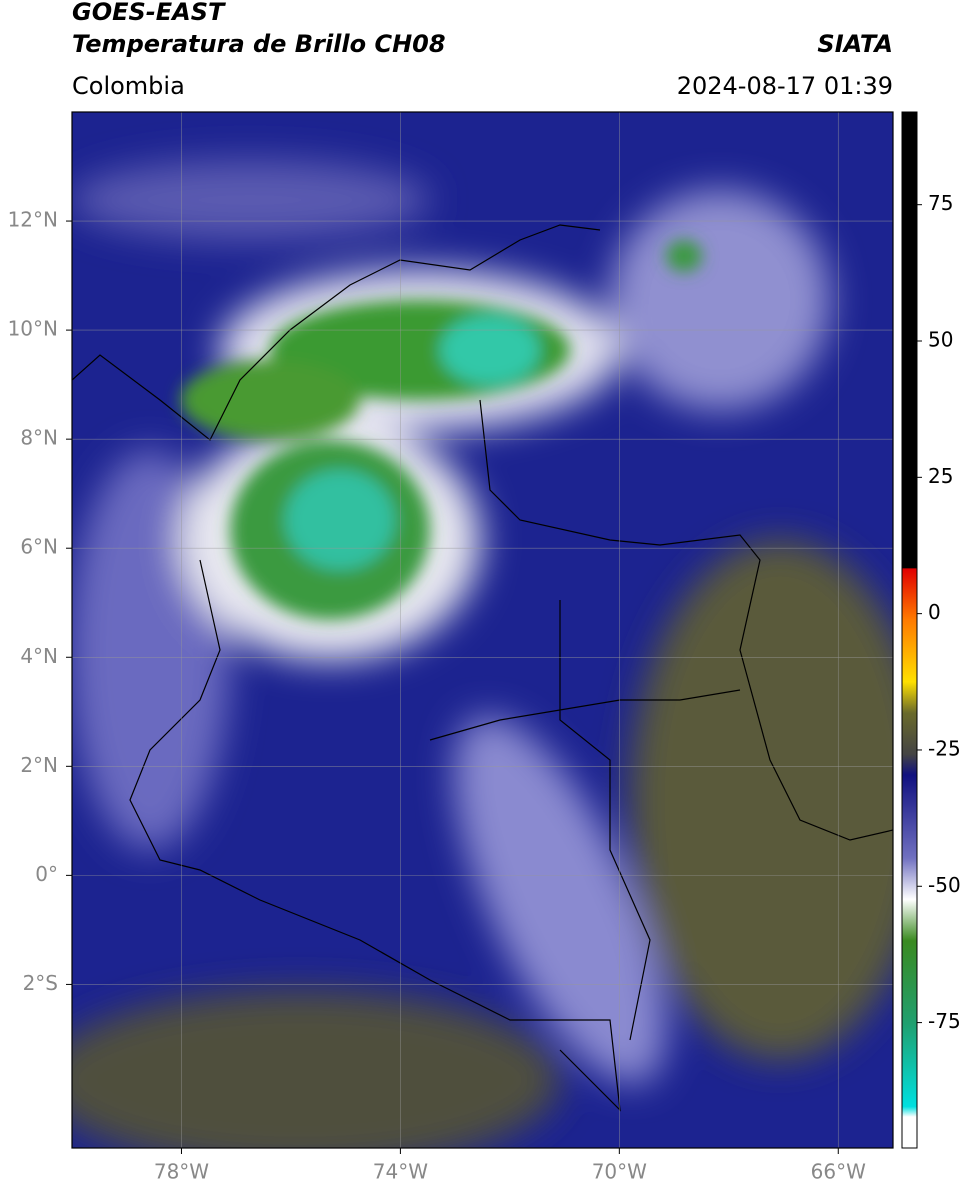 Image resolution: width=966 pixels, height=1194 pixels. What do you see at coordinates (39, 547) in the screenshot?
I see `y-tick-label: 6°N` at bounding box center [39, 547].